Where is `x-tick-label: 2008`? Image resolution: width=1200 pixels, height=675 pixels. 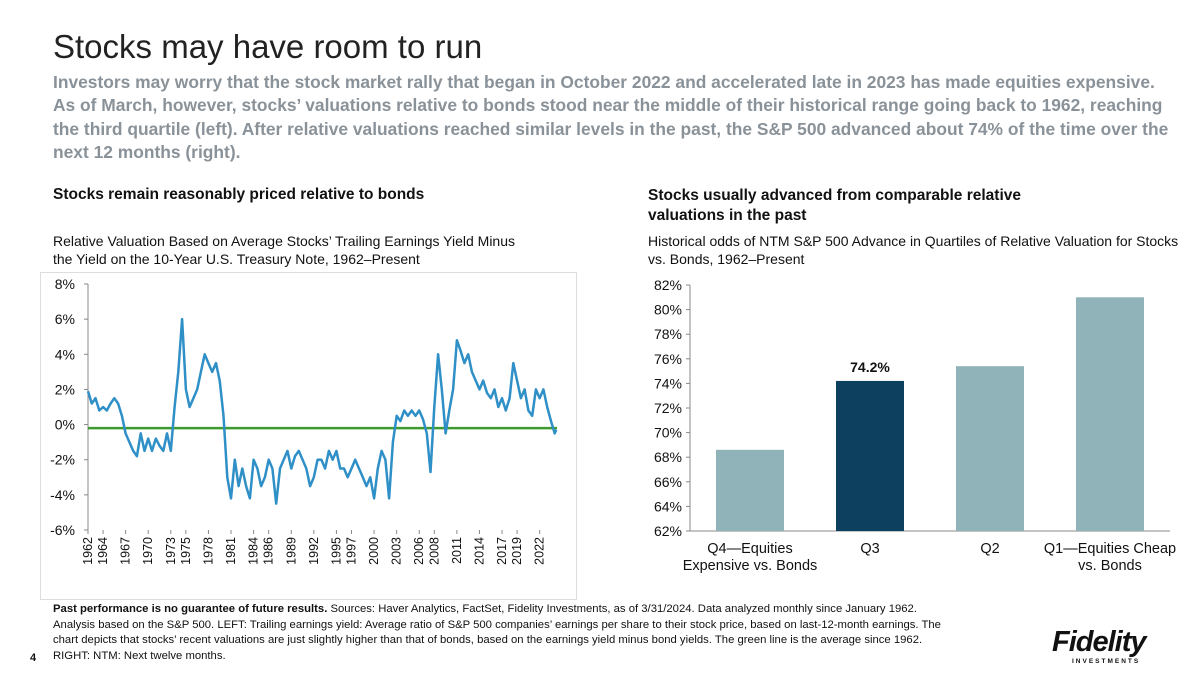
x-tick-label: 2008 is located at coordinates (434, 551).